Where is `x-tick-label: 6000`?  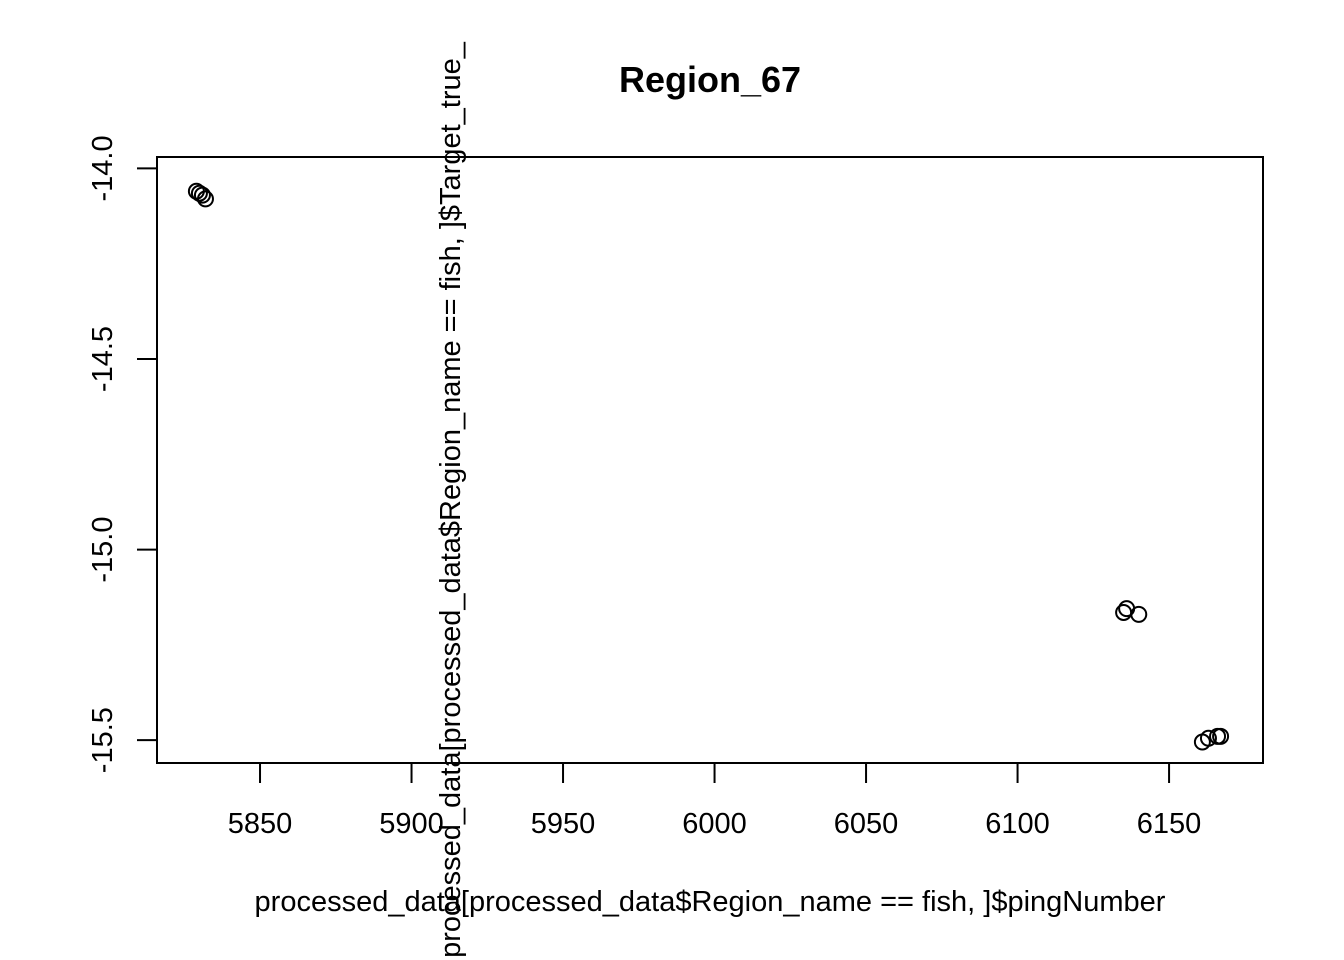
x-tick-label: 6000 is located at coordinates (714, 824).